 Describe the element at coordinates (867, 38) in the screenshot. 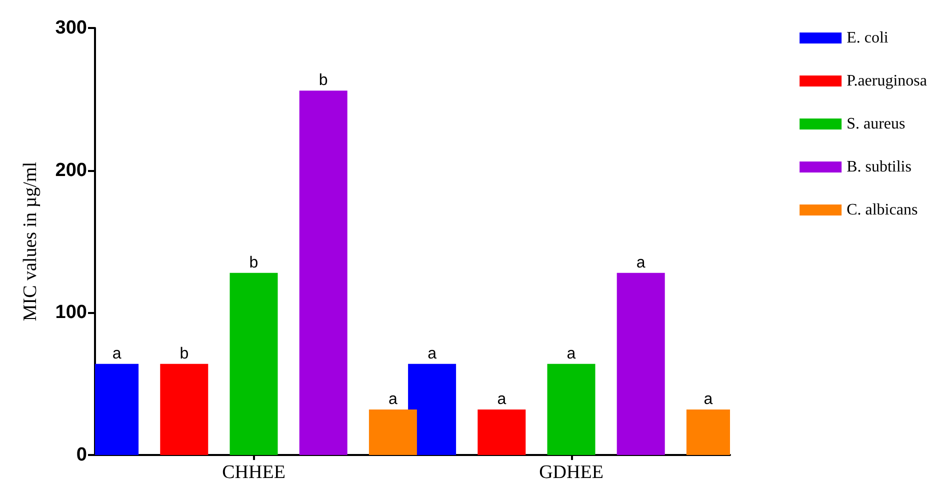

I see `legend-label: E. coli` at that location.